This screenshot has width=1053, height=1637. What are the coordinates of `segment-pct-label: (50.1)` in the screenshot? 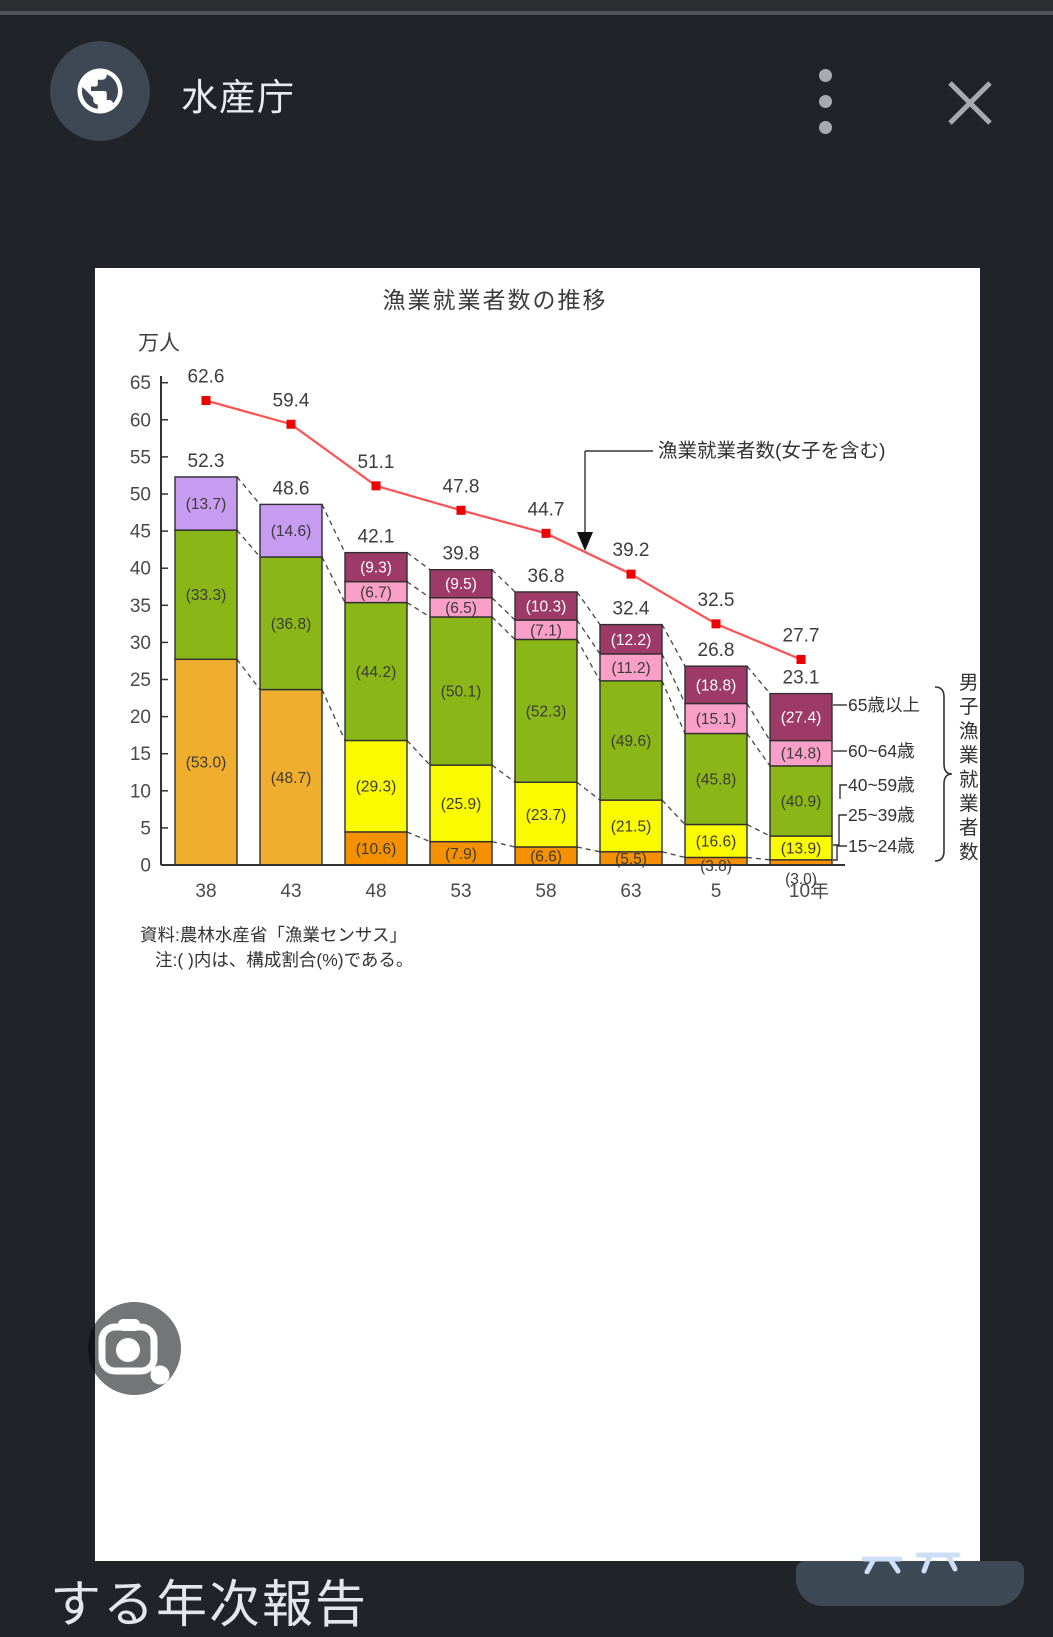 It's located at (461, 692).